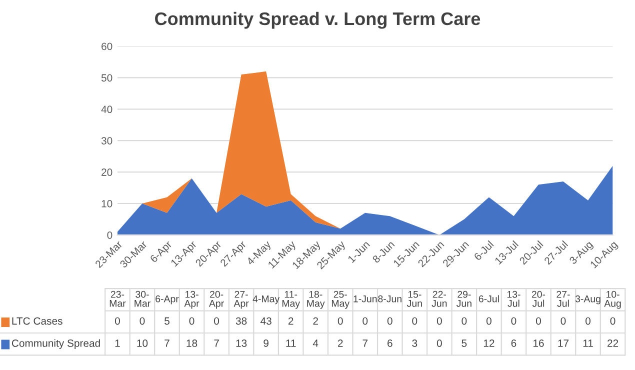 This screenshot has height=370, width=635. Describe the element at coordinates (107, 204) in the screenshot. I see `y-tick-label: 10` at that location.